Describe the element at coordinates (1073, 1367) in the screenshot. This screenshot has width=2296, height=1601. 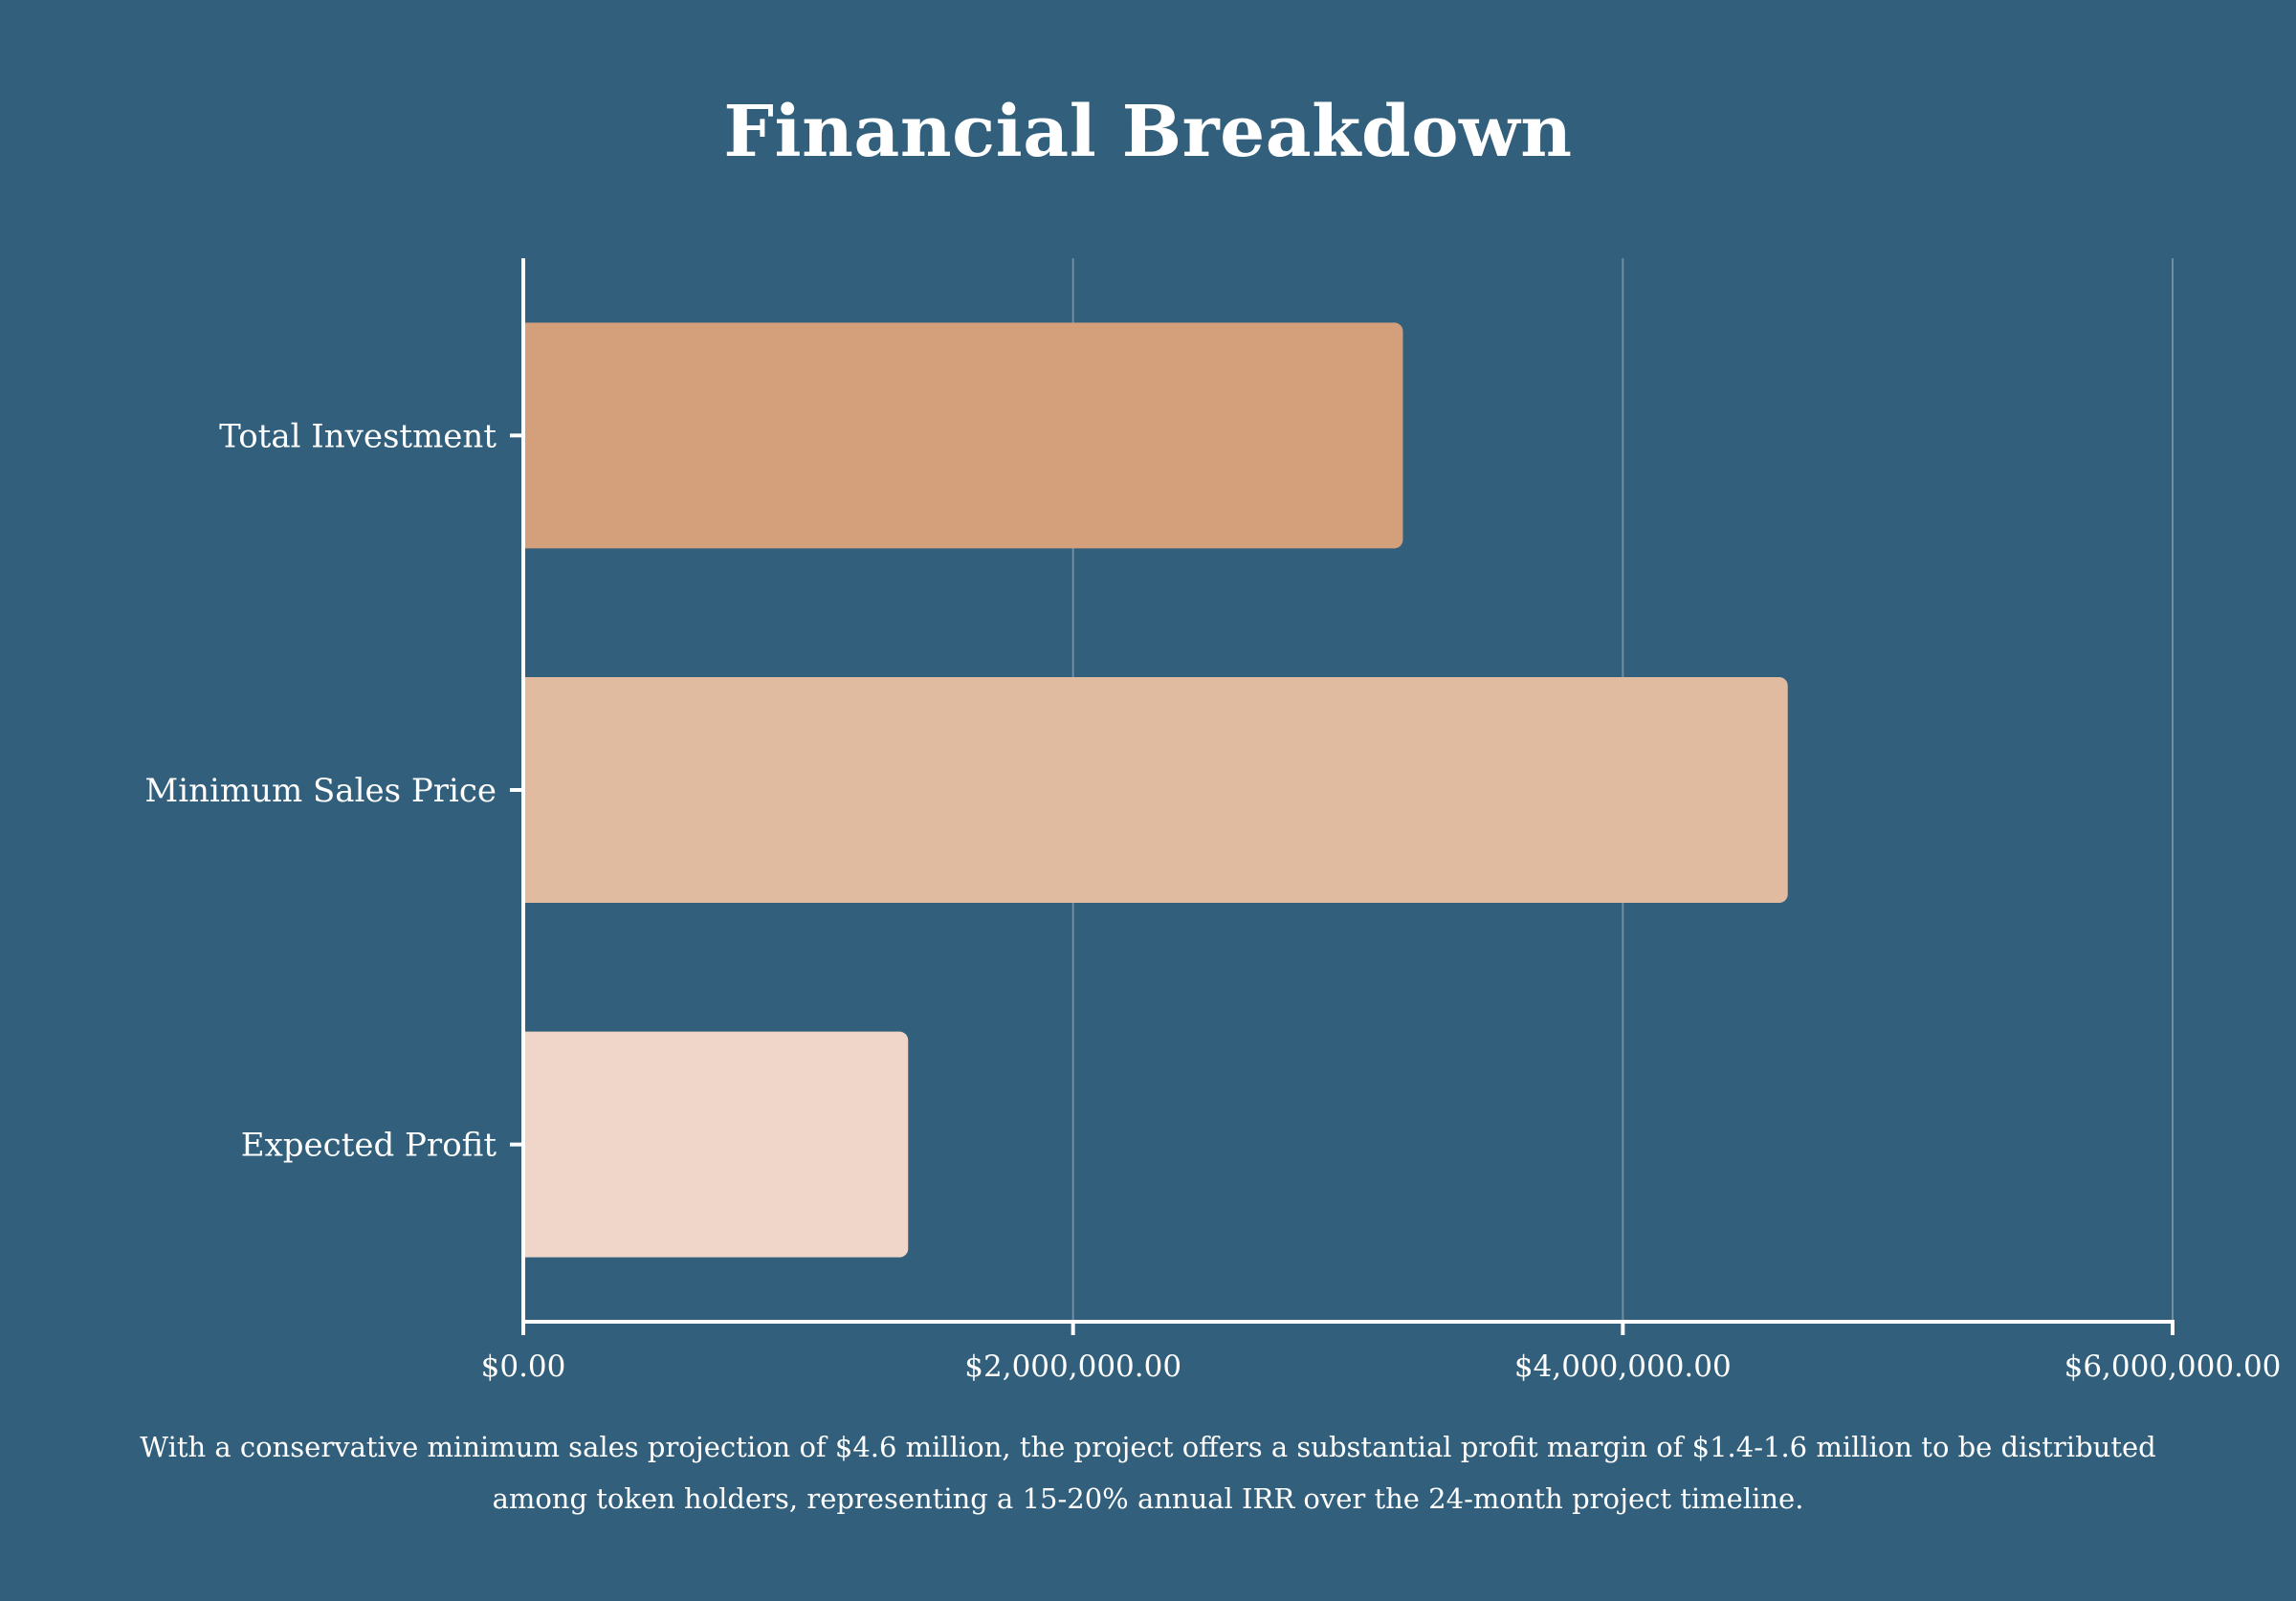
I see `x-tick-label: $2,000,000.00` at that location.